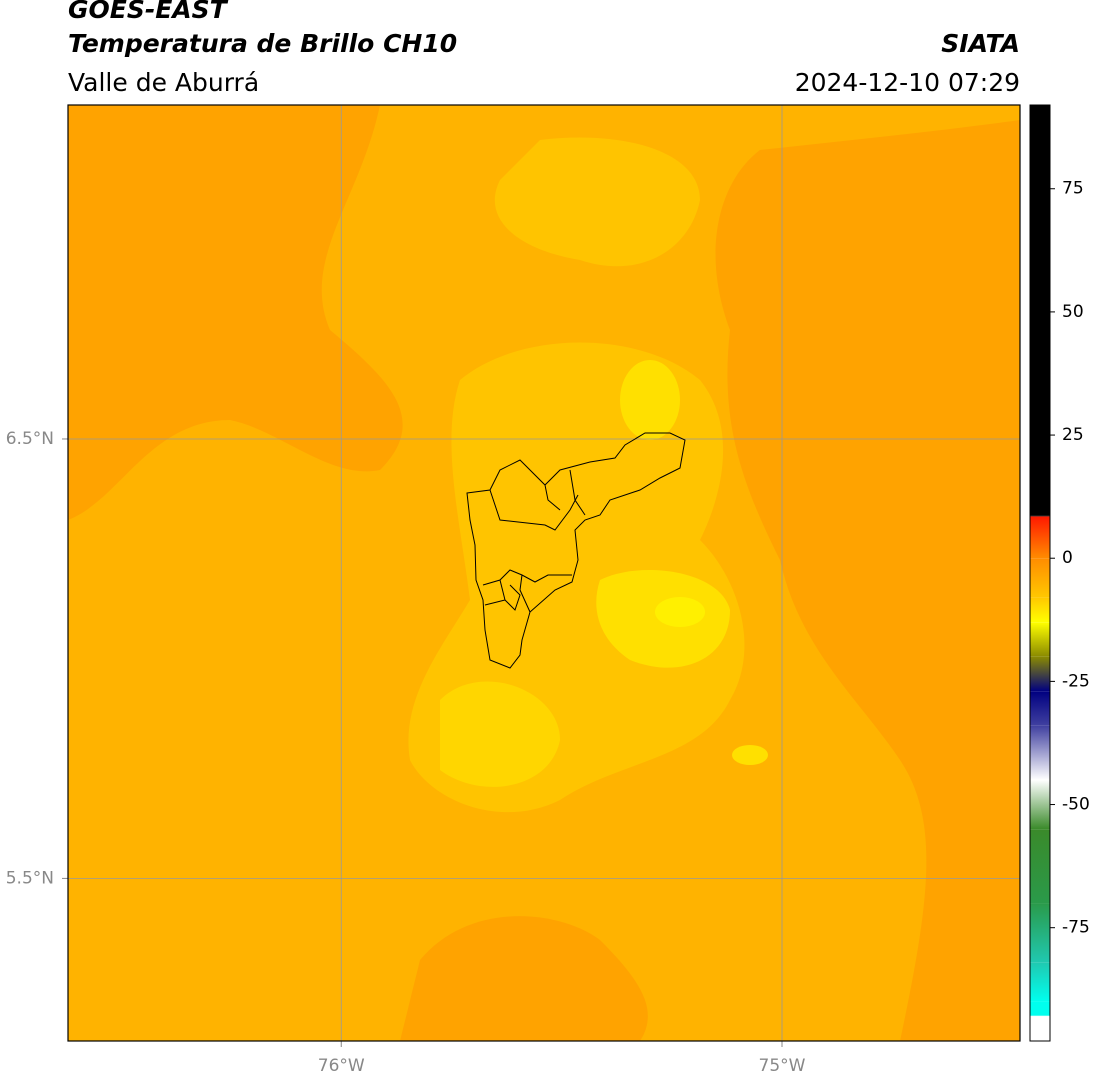 This screenshot has height=1078, width=1094. Describe the element at coordinates (262, 43) in the screenshot. I see `subtitle: Temperatura de Brillo CH10` at that location.